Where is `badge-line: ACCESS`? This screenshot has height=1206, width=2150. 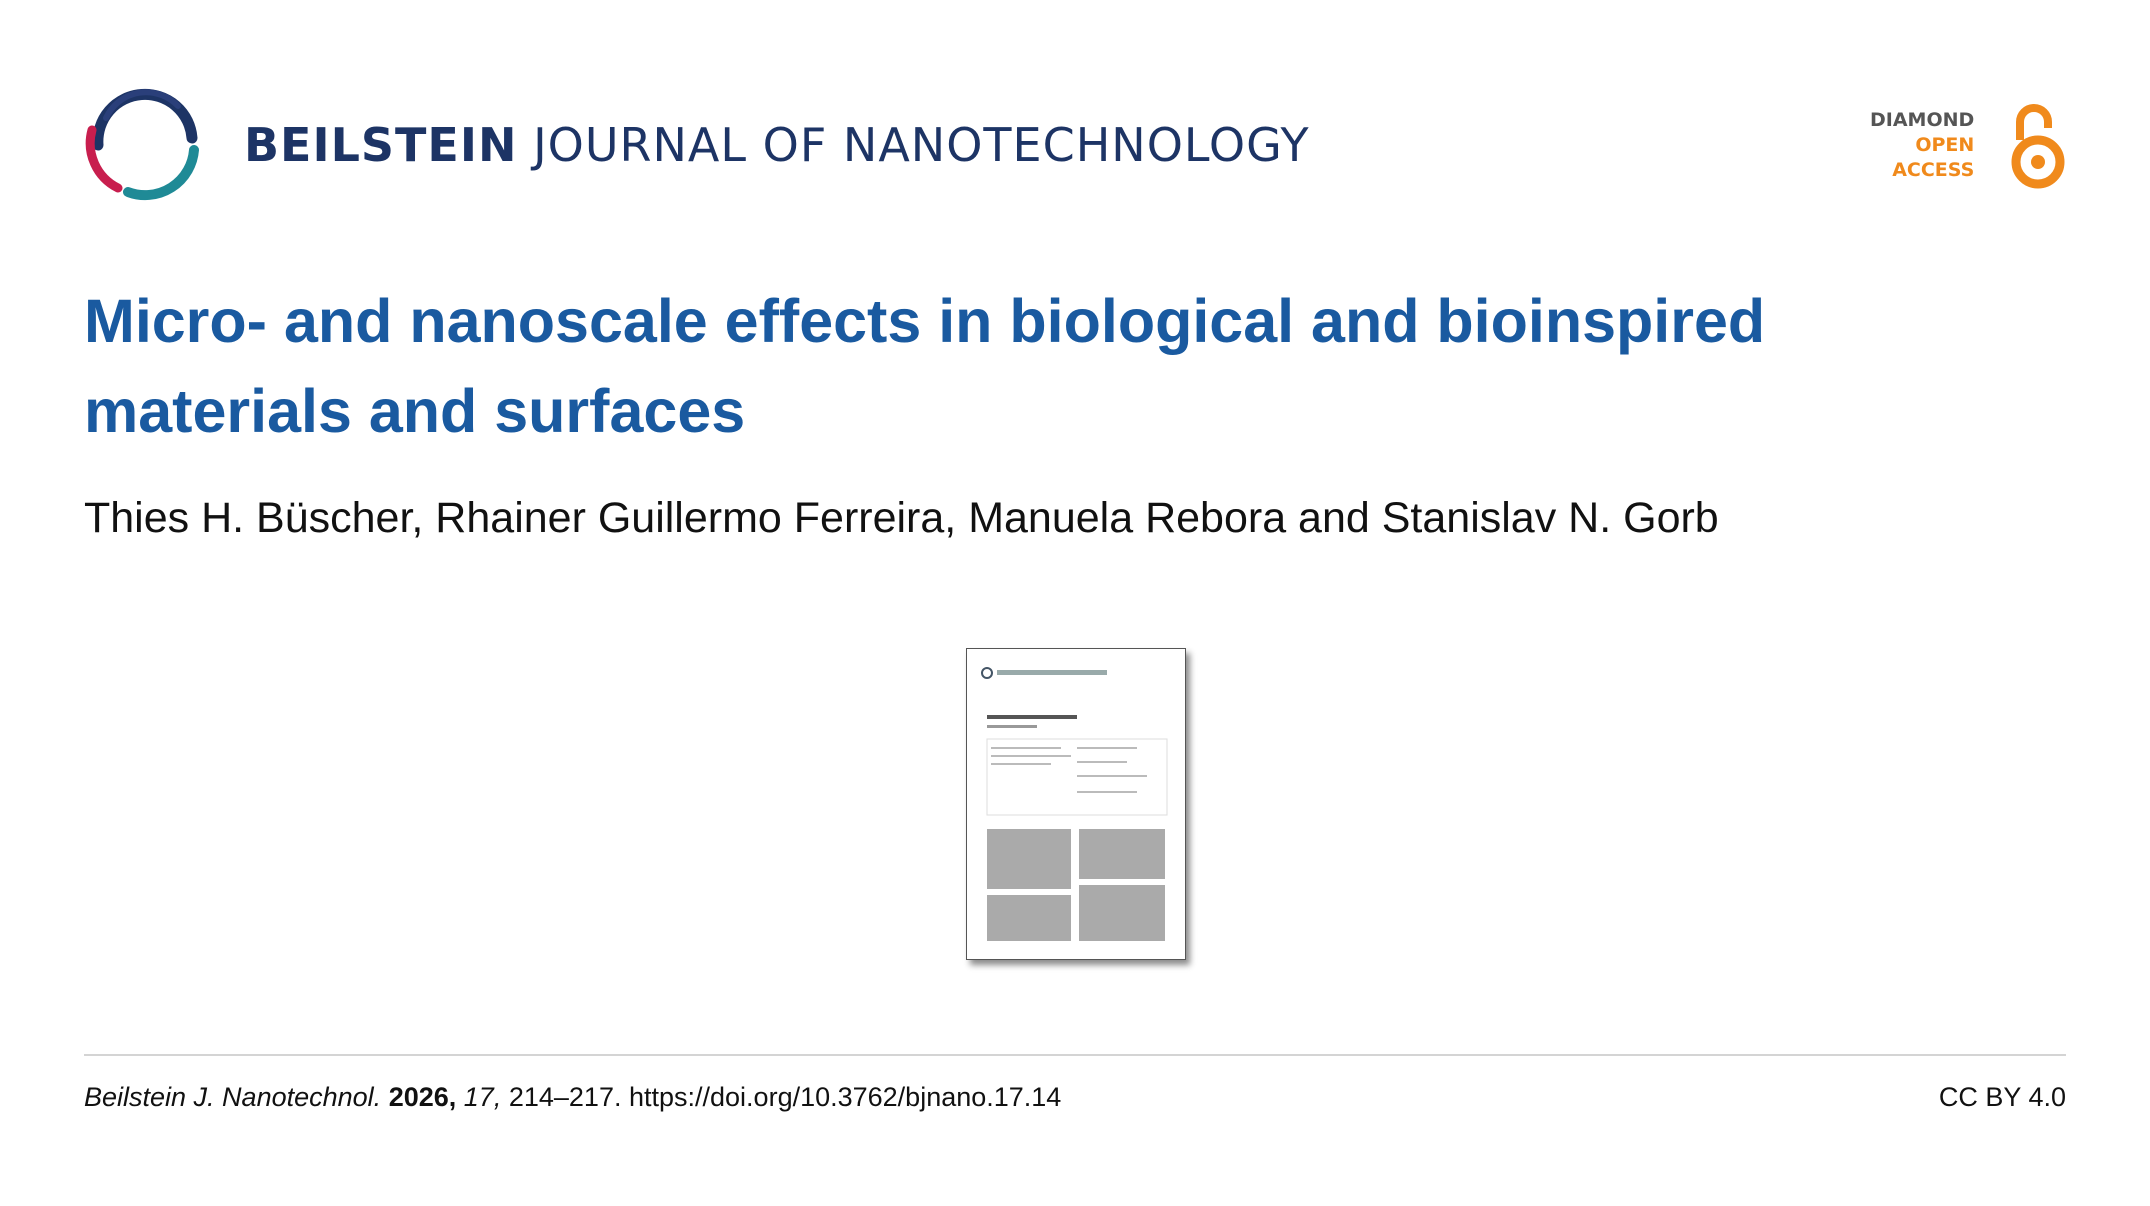 badge-line: ACCESS is located at coordinates (1933, 170).